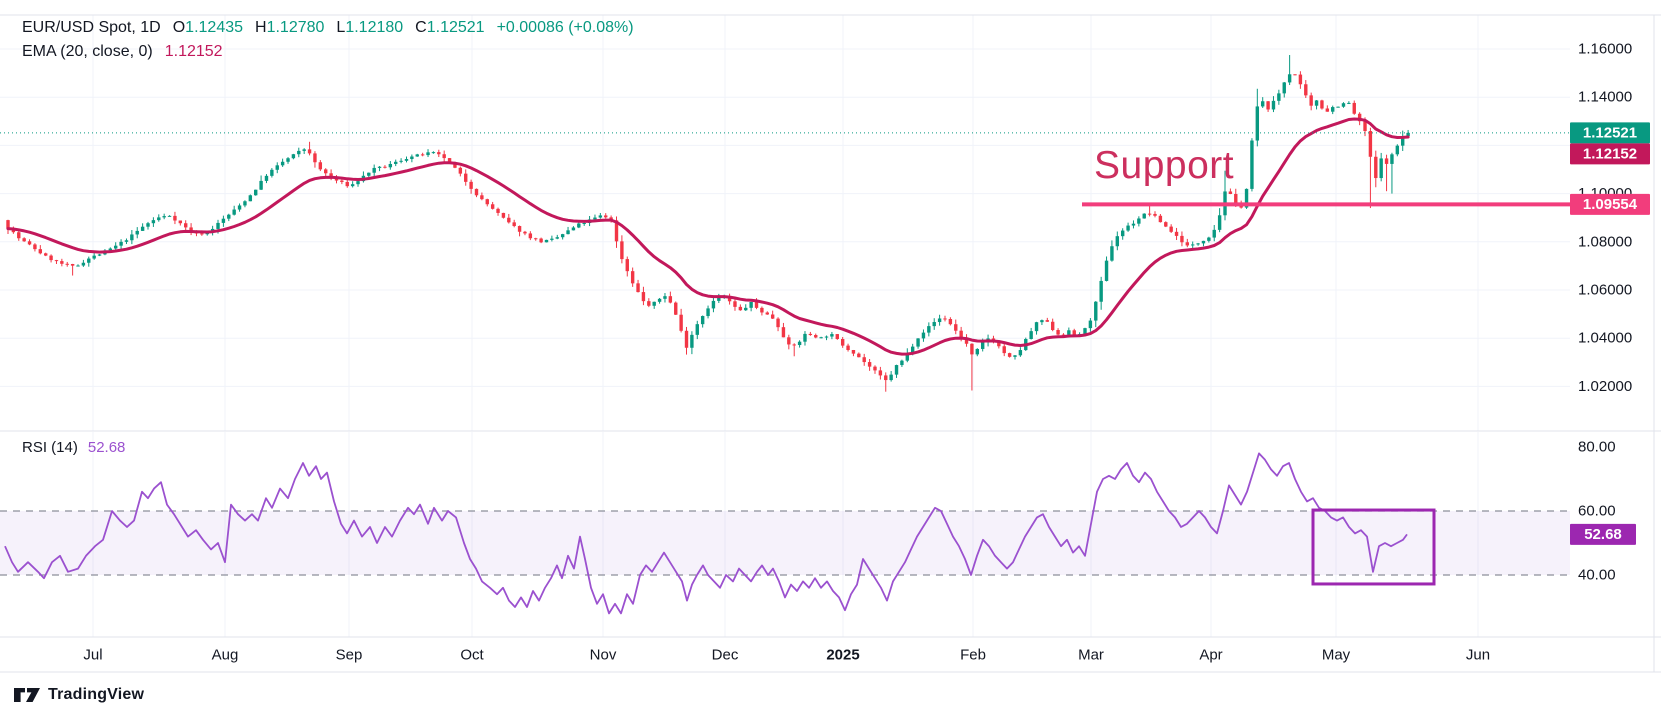 This screenshot has height=718, width=1661. I want to click on ohlc-high: H1.12780, so click(290, 27).